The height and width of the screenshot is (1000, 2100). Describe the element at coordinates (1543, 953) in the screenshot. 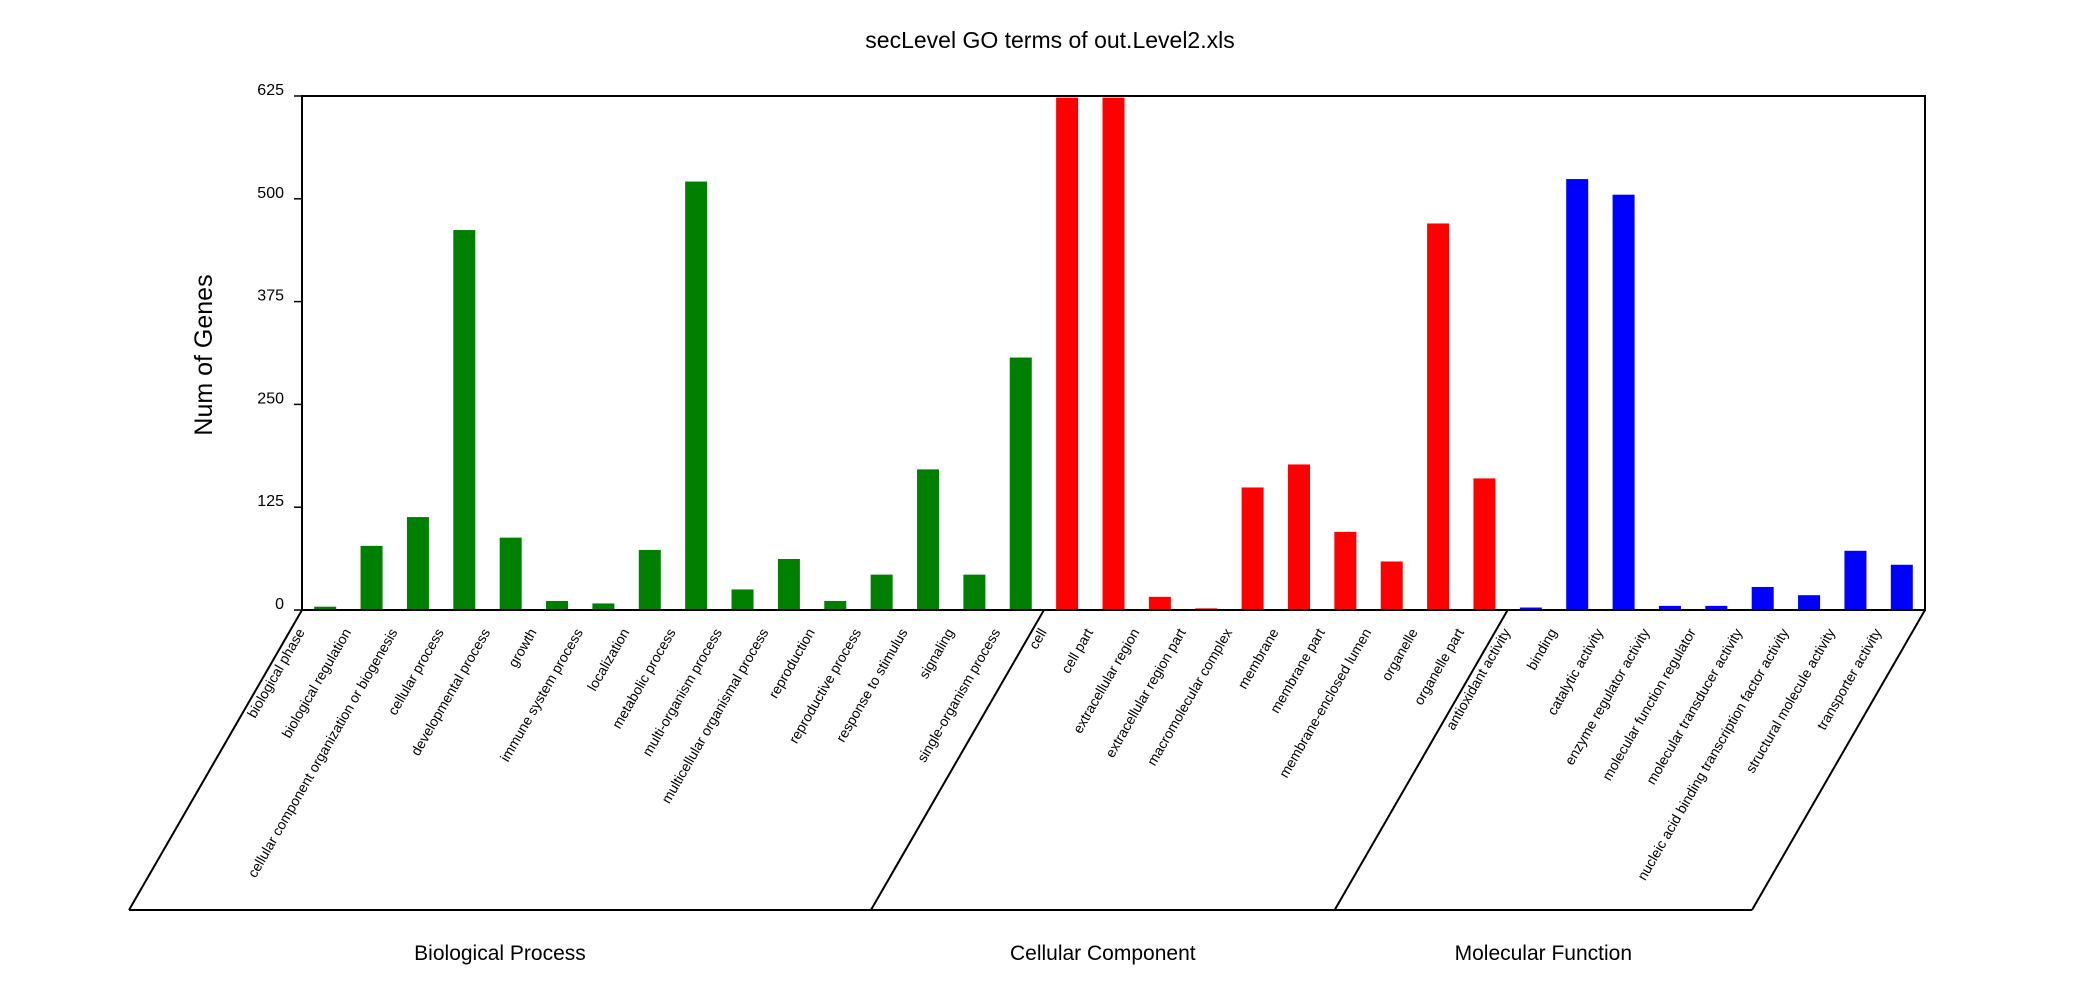

I see `group-label: Molecular Function` at that location.